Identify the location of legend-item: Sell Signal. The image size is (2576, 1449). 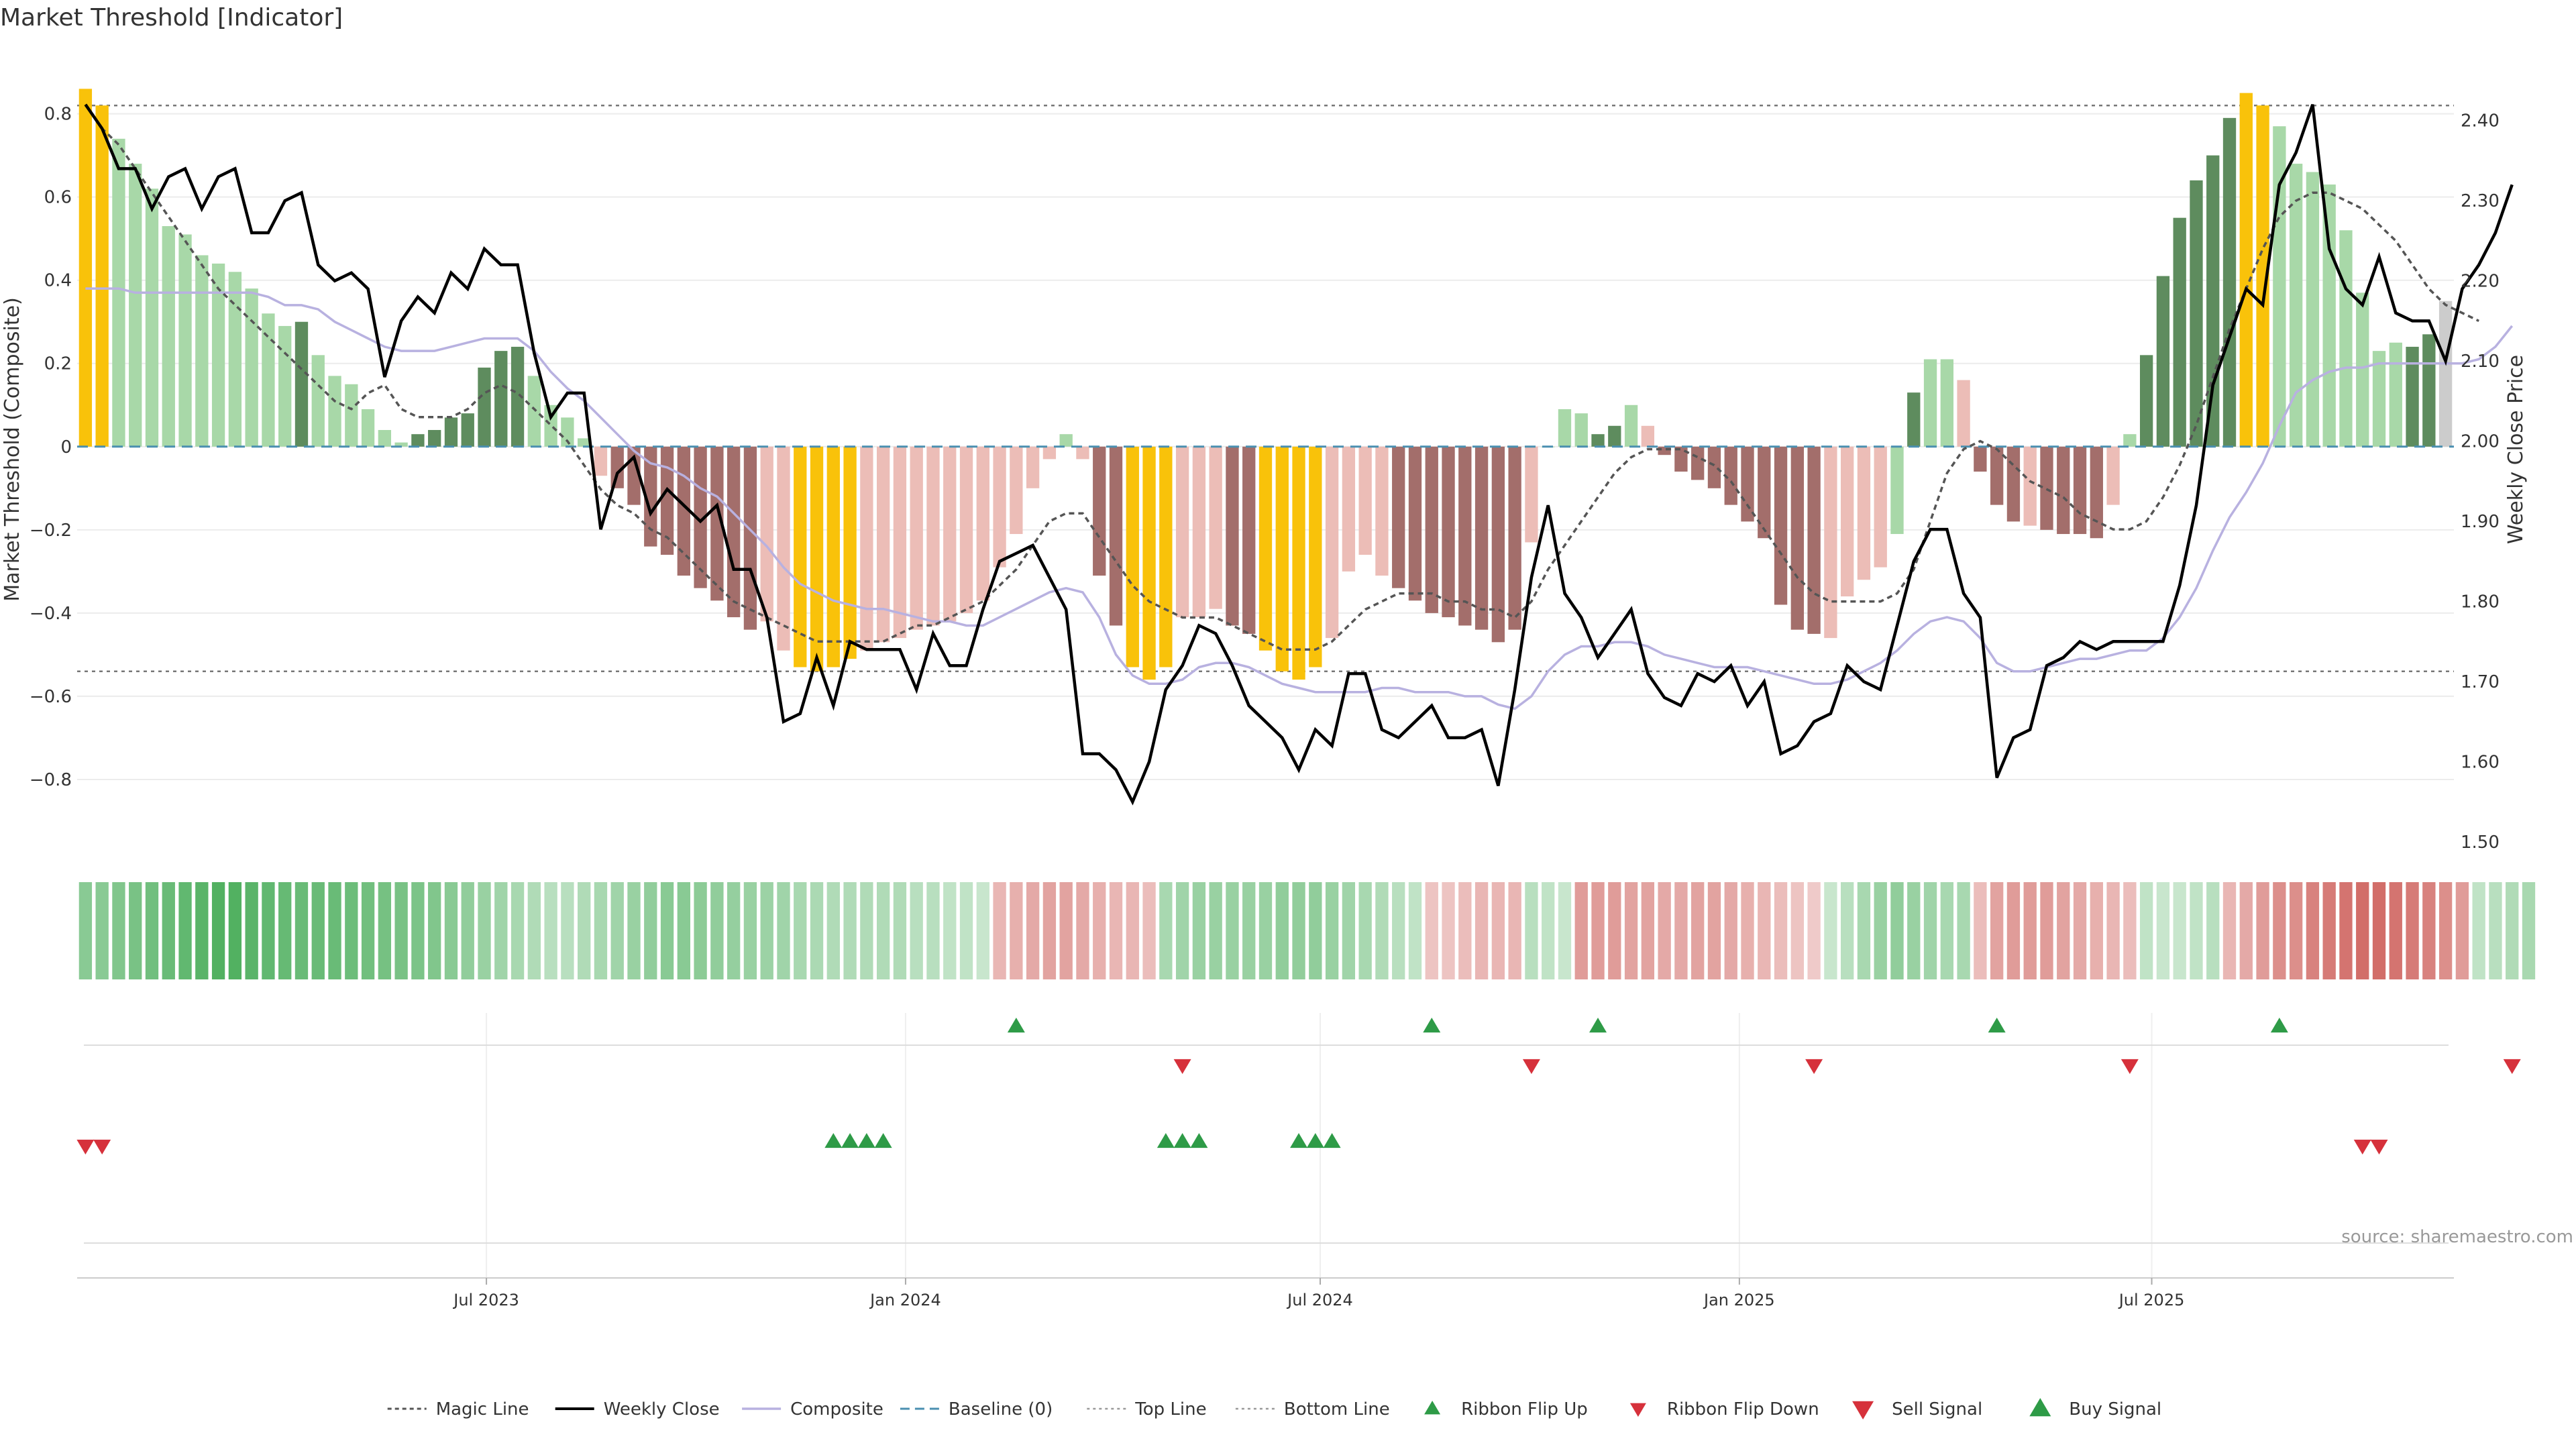
(1917, 1409).